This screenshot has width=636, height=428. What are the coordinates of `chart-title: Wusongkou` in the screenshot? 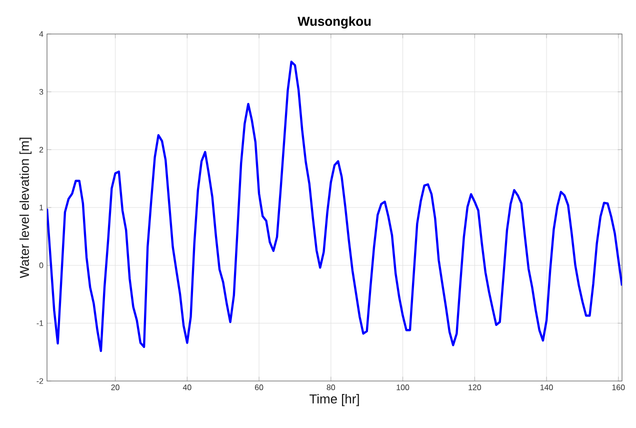 It's located at (334, 22).